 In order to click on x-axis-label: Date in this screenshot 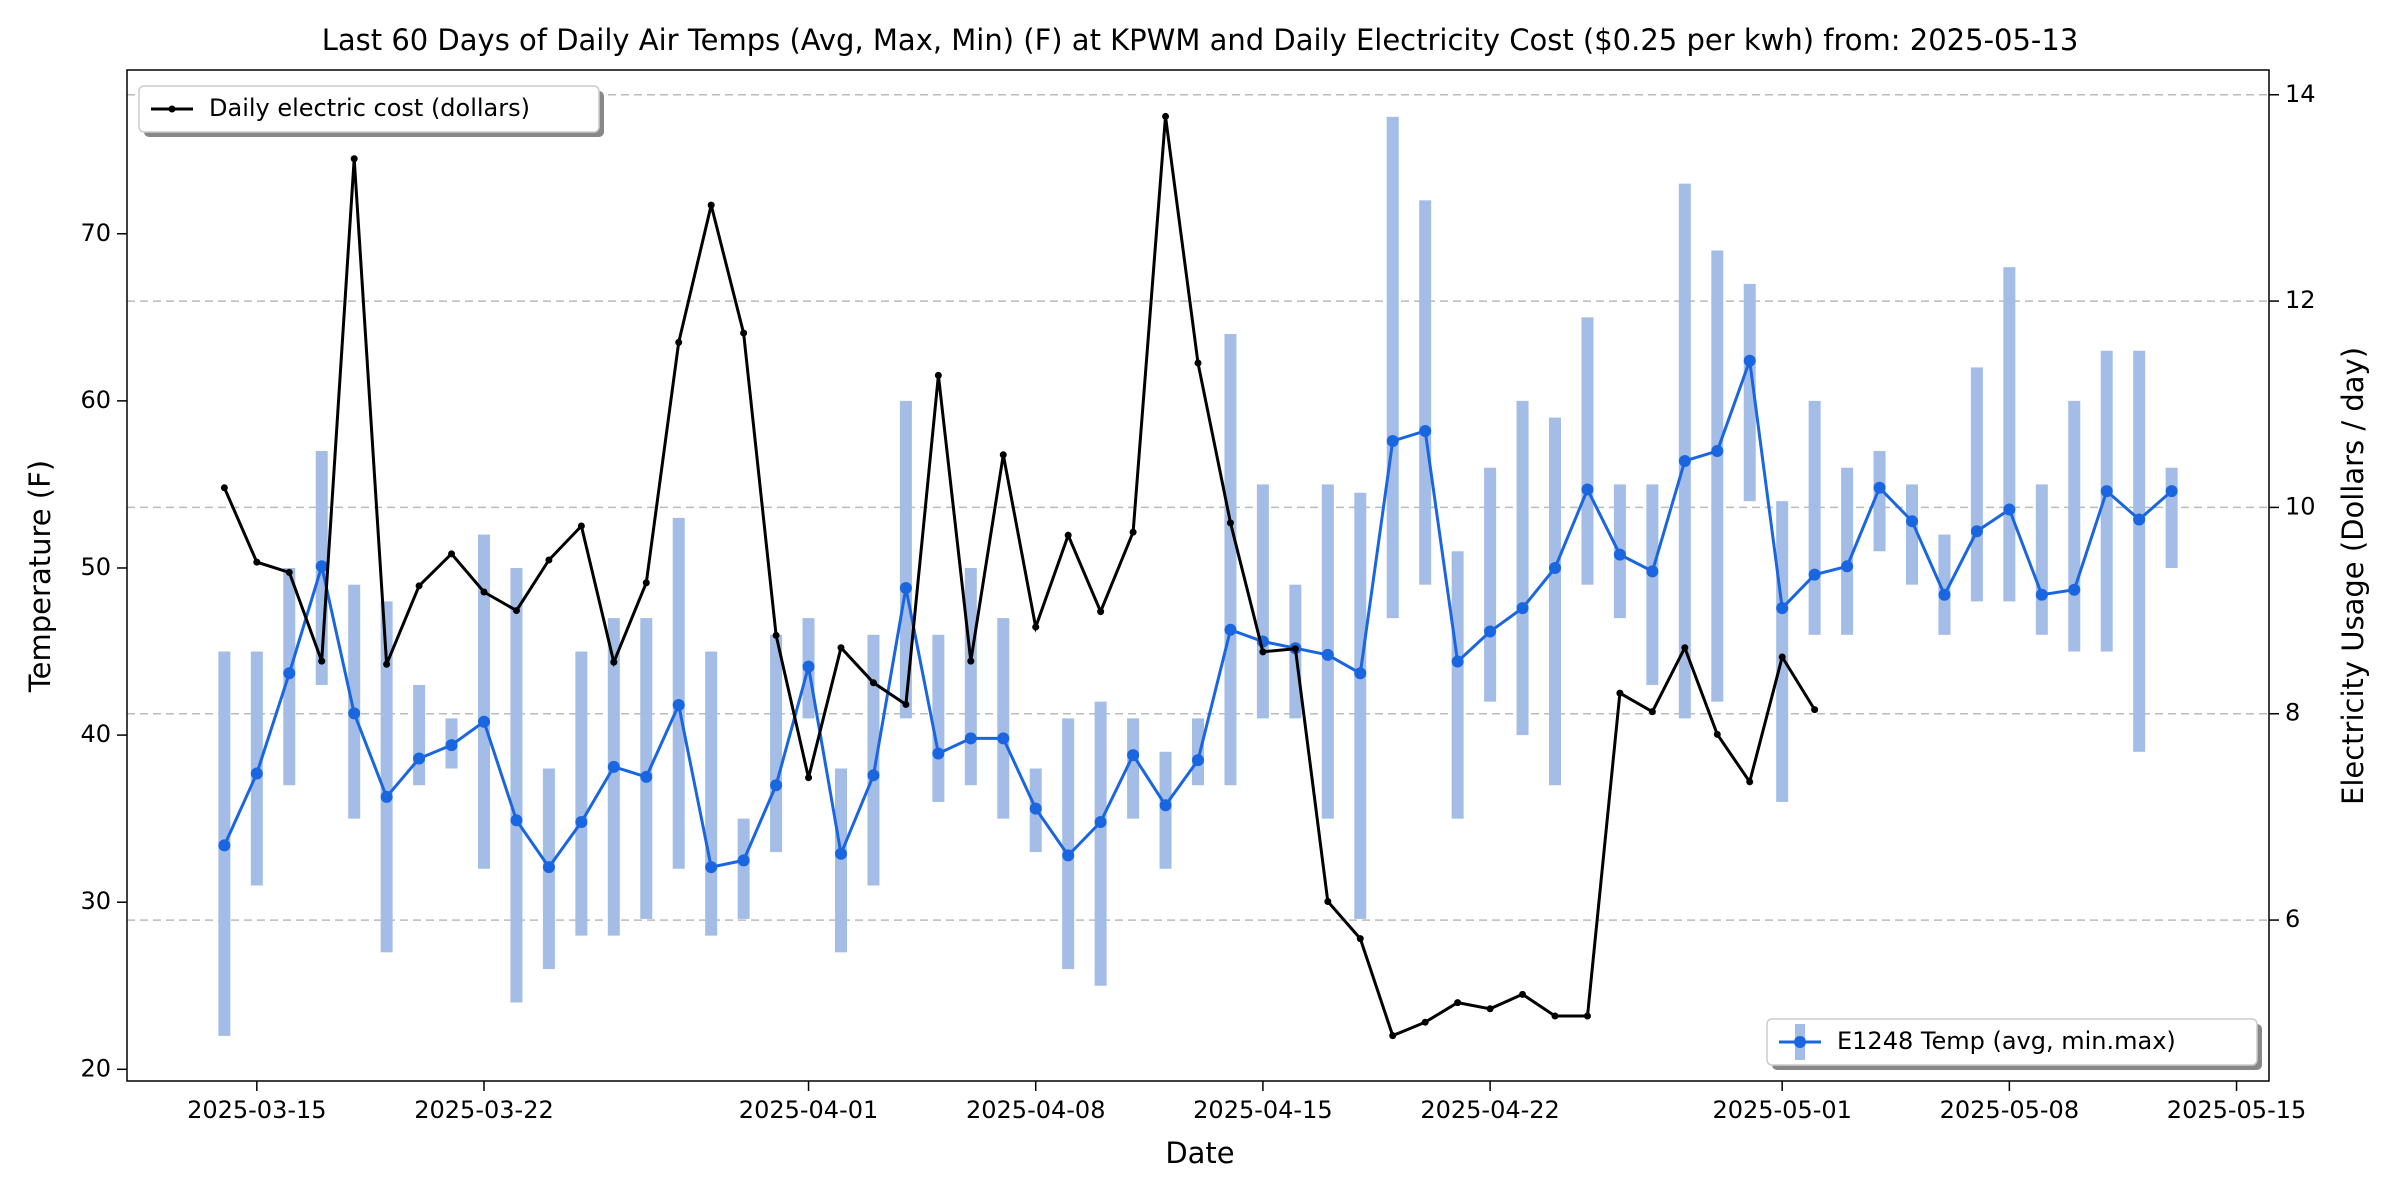, I will do `click(1199, 1153)`.